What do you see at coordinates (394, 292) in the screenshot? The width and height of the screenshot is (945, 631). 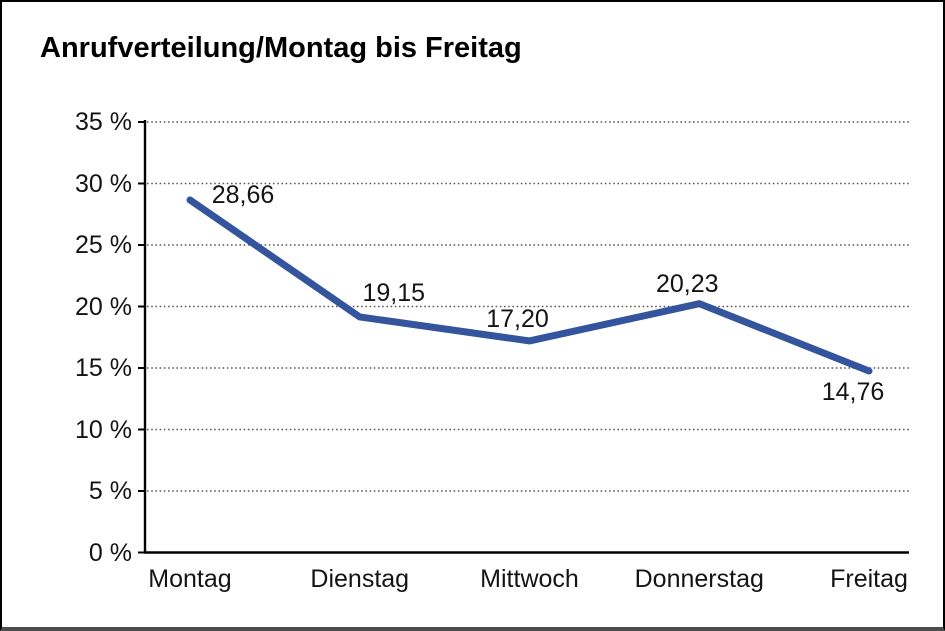 I see `data-point-label: 19,15` at bounding box center [394, 292].